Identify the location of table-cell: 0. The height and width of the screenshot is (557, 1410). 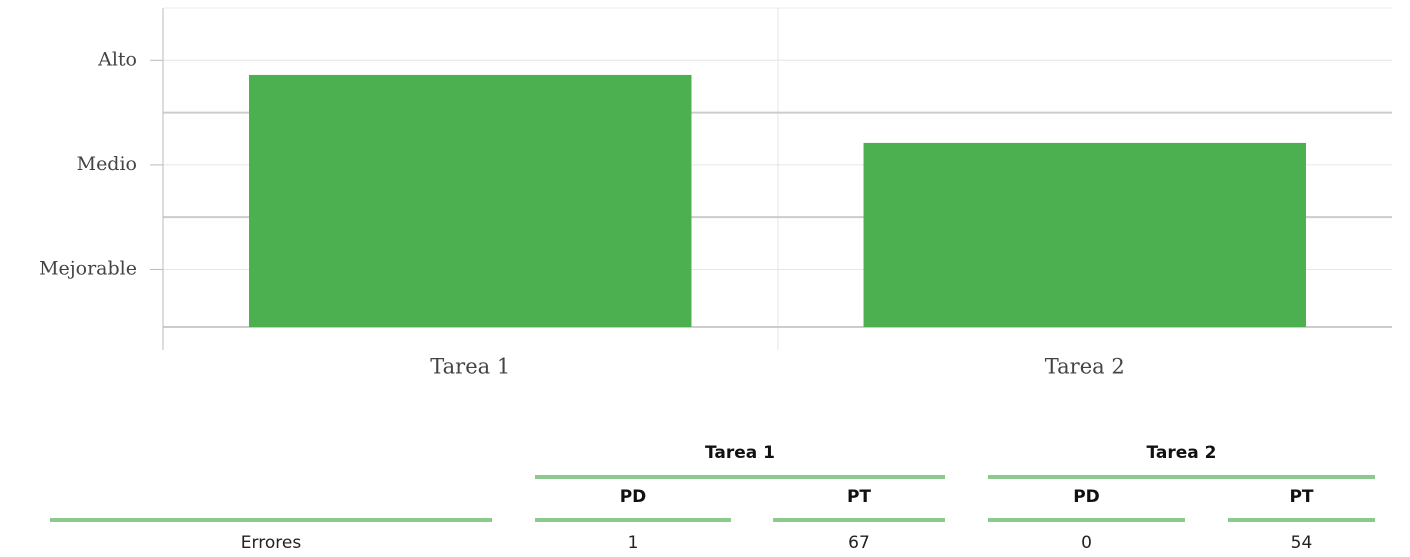
(1086, 543).